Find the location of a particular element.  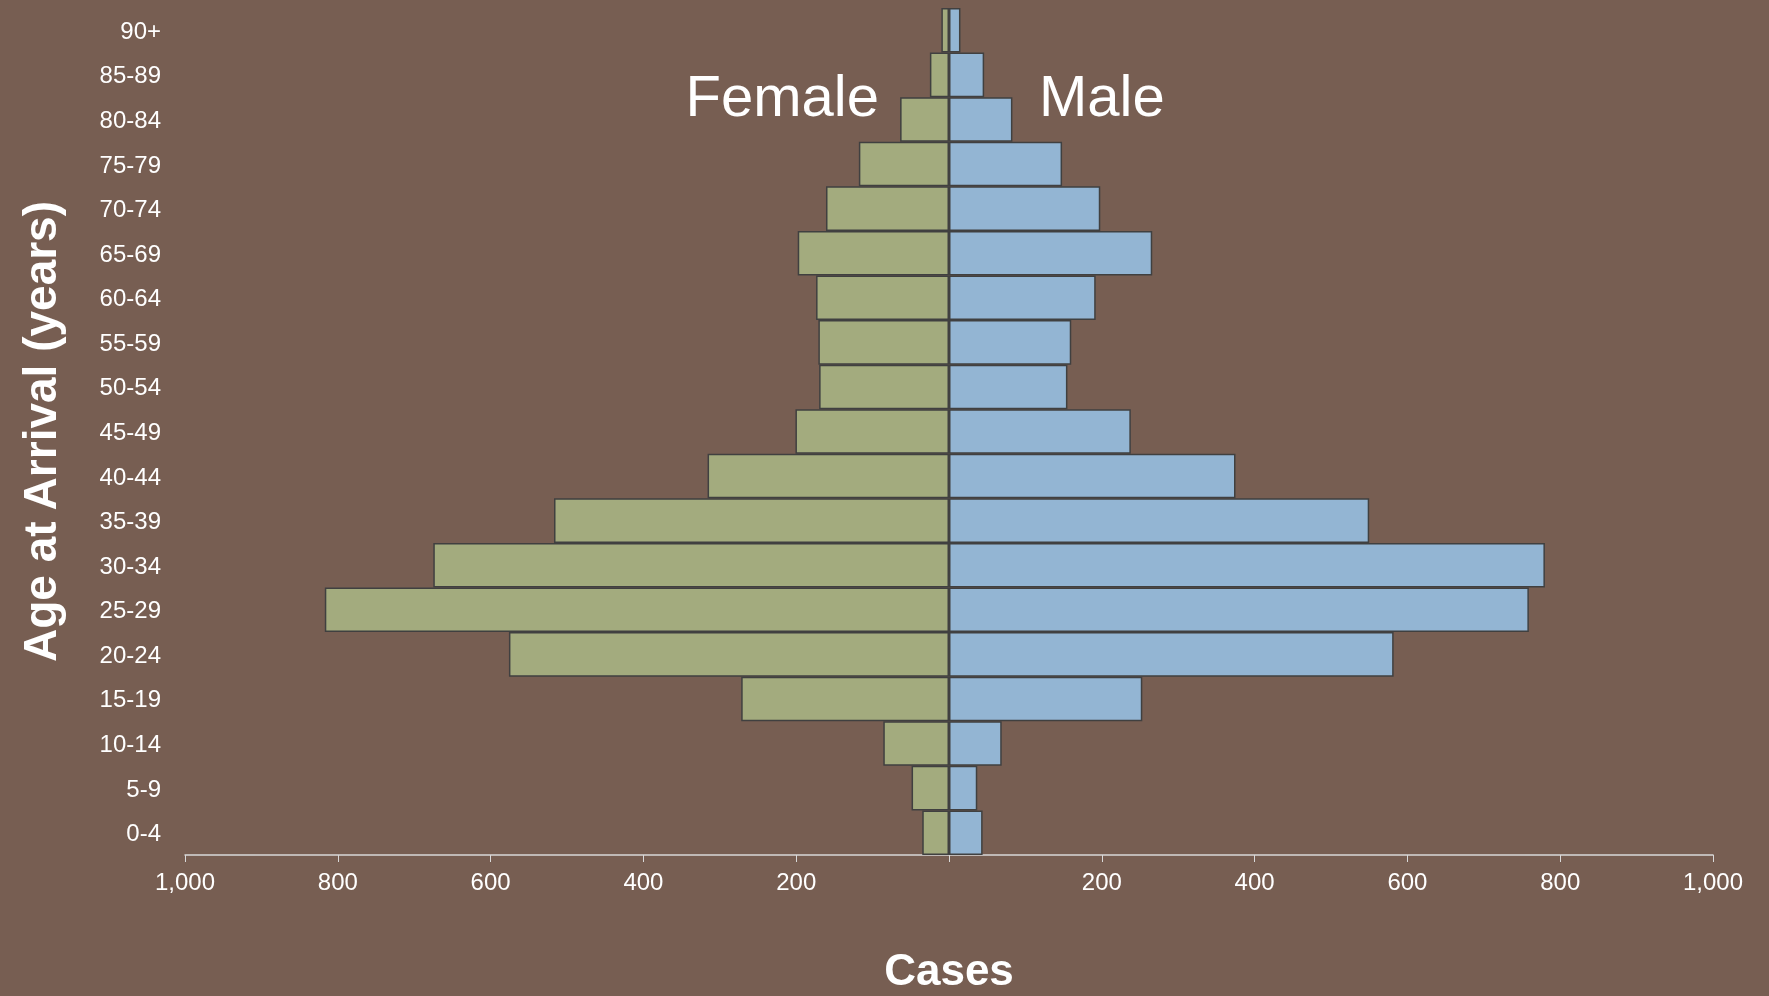

y-tick-label: 90+ is located at coordinates (140, 30).